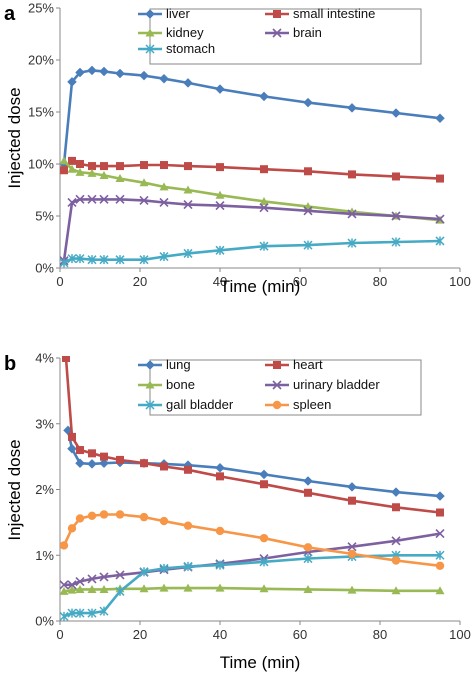 This screenshot has height=697, width=474. Describe the element at coordinates (41, 112) in the screenshot. I see `y-tick-label: 15%` at that location.